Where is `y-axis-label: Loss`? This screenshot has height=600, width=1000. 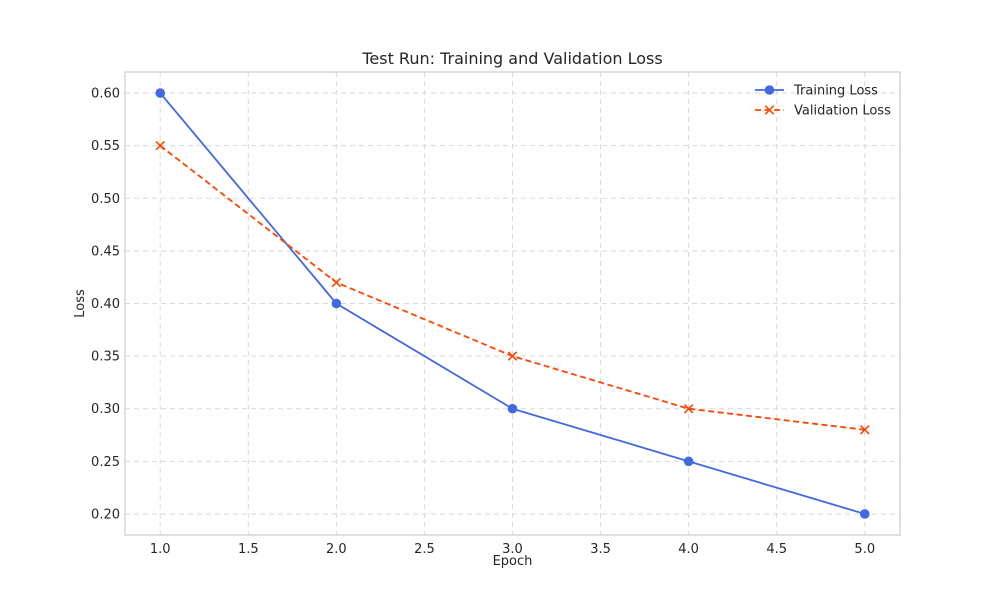 y-axis-label: Loss is located at coordinates (80, 303).